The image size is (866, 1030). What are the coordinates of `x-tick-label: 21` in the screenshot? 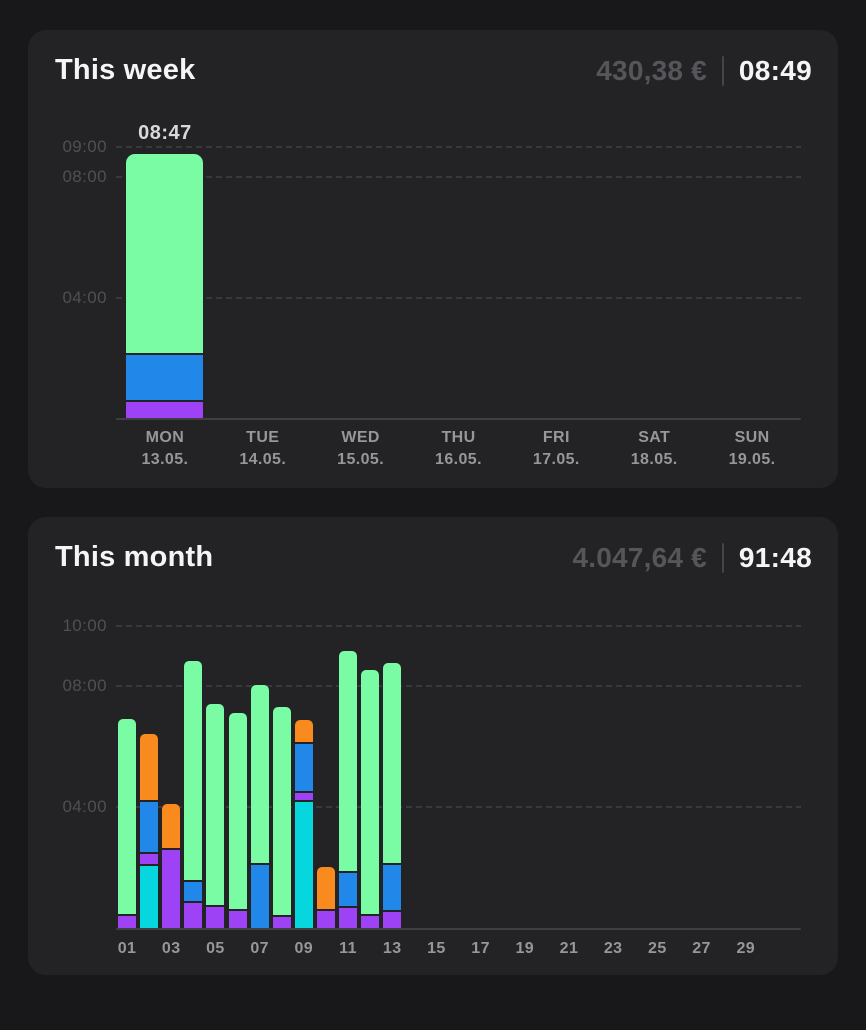 It's located at (569, 948).